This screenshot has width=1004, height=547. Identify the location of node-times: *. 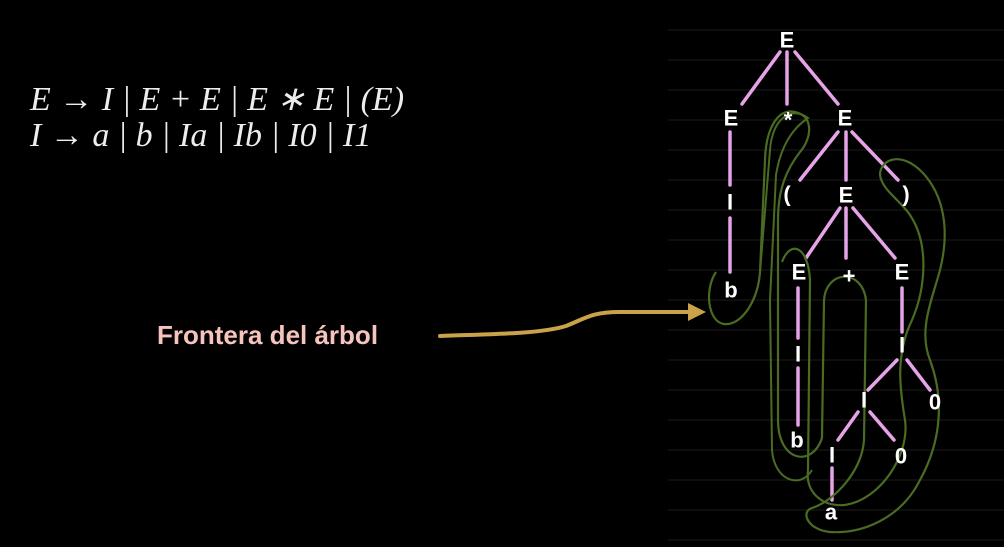
(788, 120).